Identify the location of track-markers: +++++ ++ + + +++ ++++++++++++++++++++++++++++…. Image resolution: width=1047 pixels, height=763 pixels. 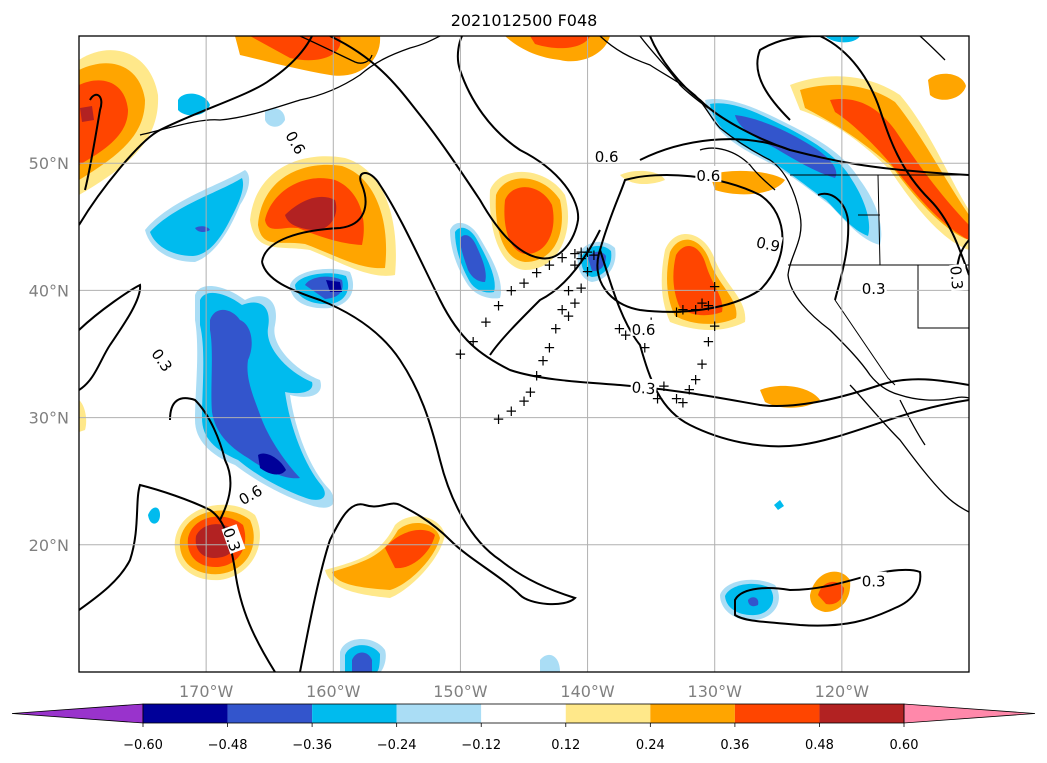
(587, 335).